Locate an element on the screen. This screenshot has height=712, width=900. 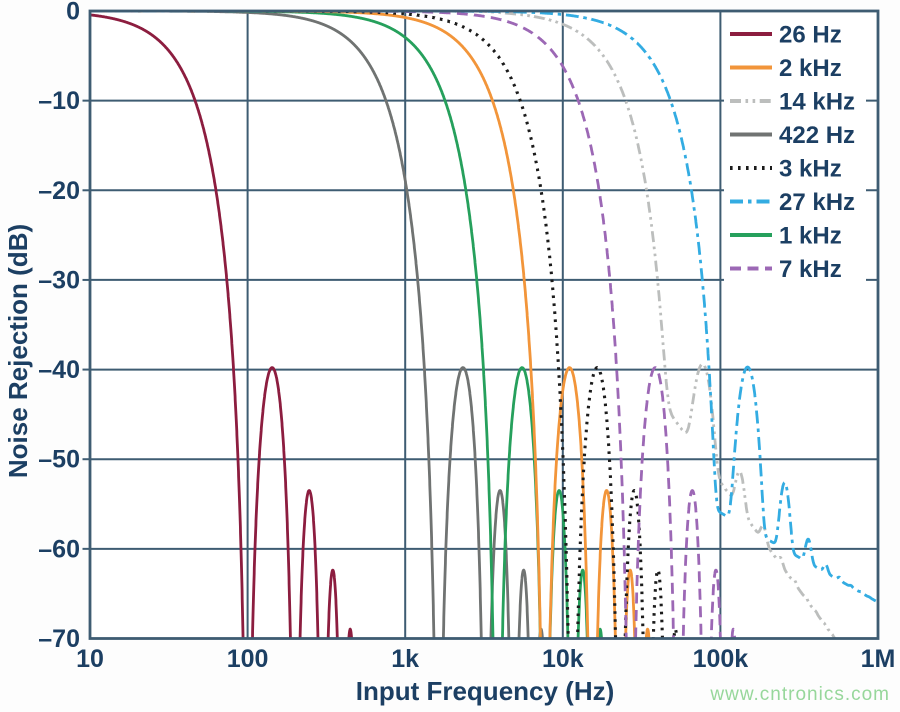
legend-item: 14 kHz is located at coordinates (792, 102).